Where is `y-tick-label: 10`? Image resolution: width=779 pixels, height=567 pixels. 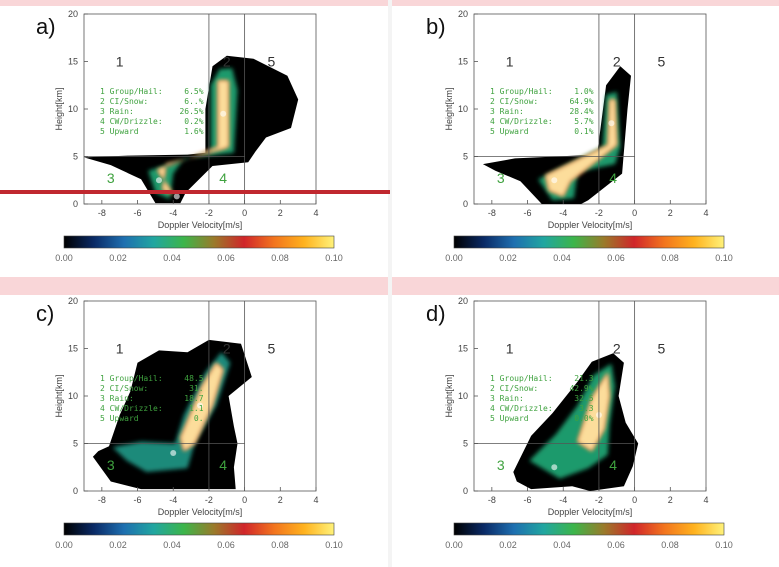 y-tick-label: 10 is located at coordinates (463, 109).